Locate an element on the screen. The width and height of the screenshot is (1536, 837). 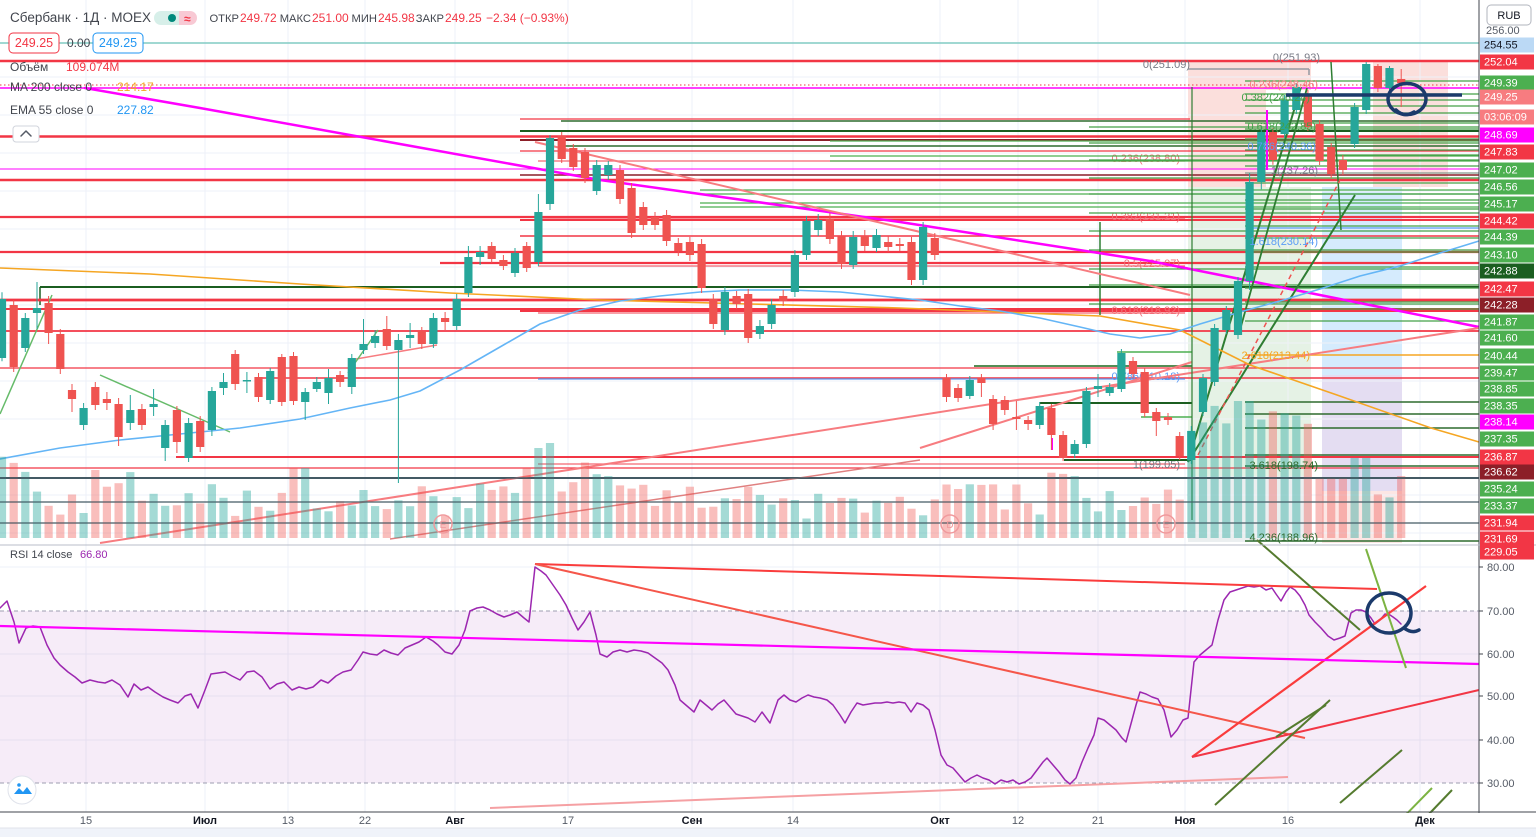
svg-text: 1(199.05) is located at coordinates (1156, 465).